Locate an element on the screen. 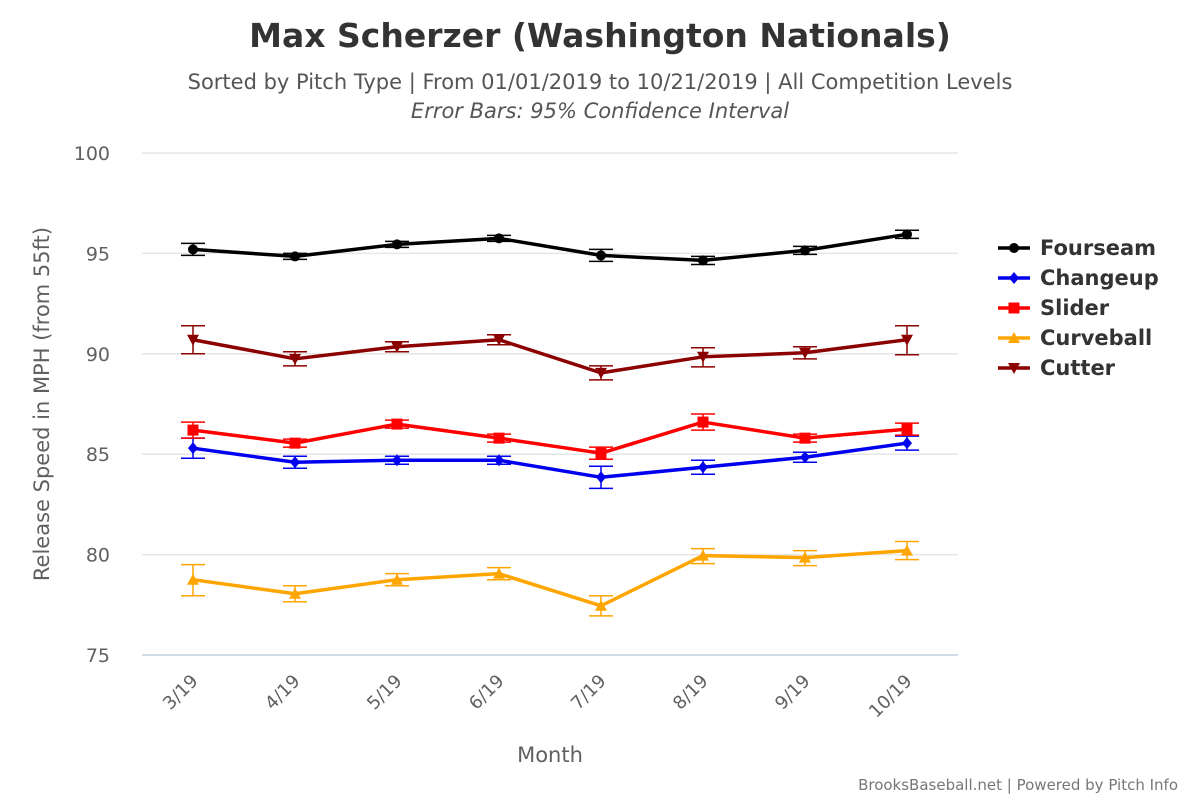 This screenshot has height=800, width=1200. series-line-changeup is located at coordinates (550, 460).